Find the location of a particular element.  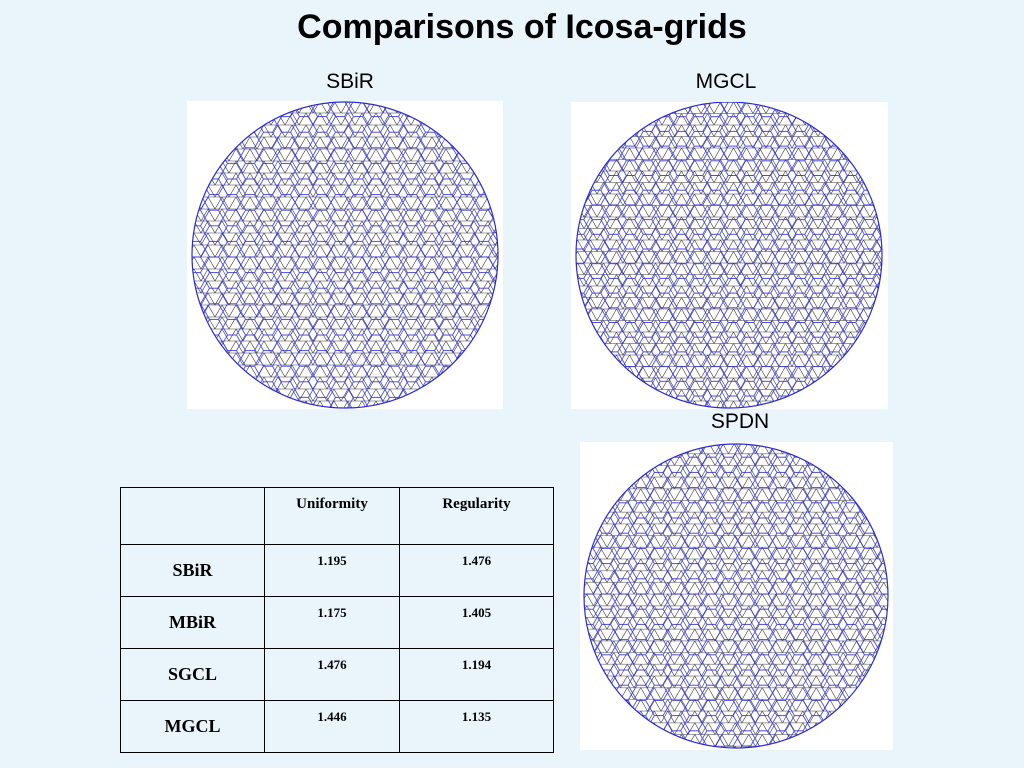

uniformity-cell: 1.195 is located at coordinates (332, 570).